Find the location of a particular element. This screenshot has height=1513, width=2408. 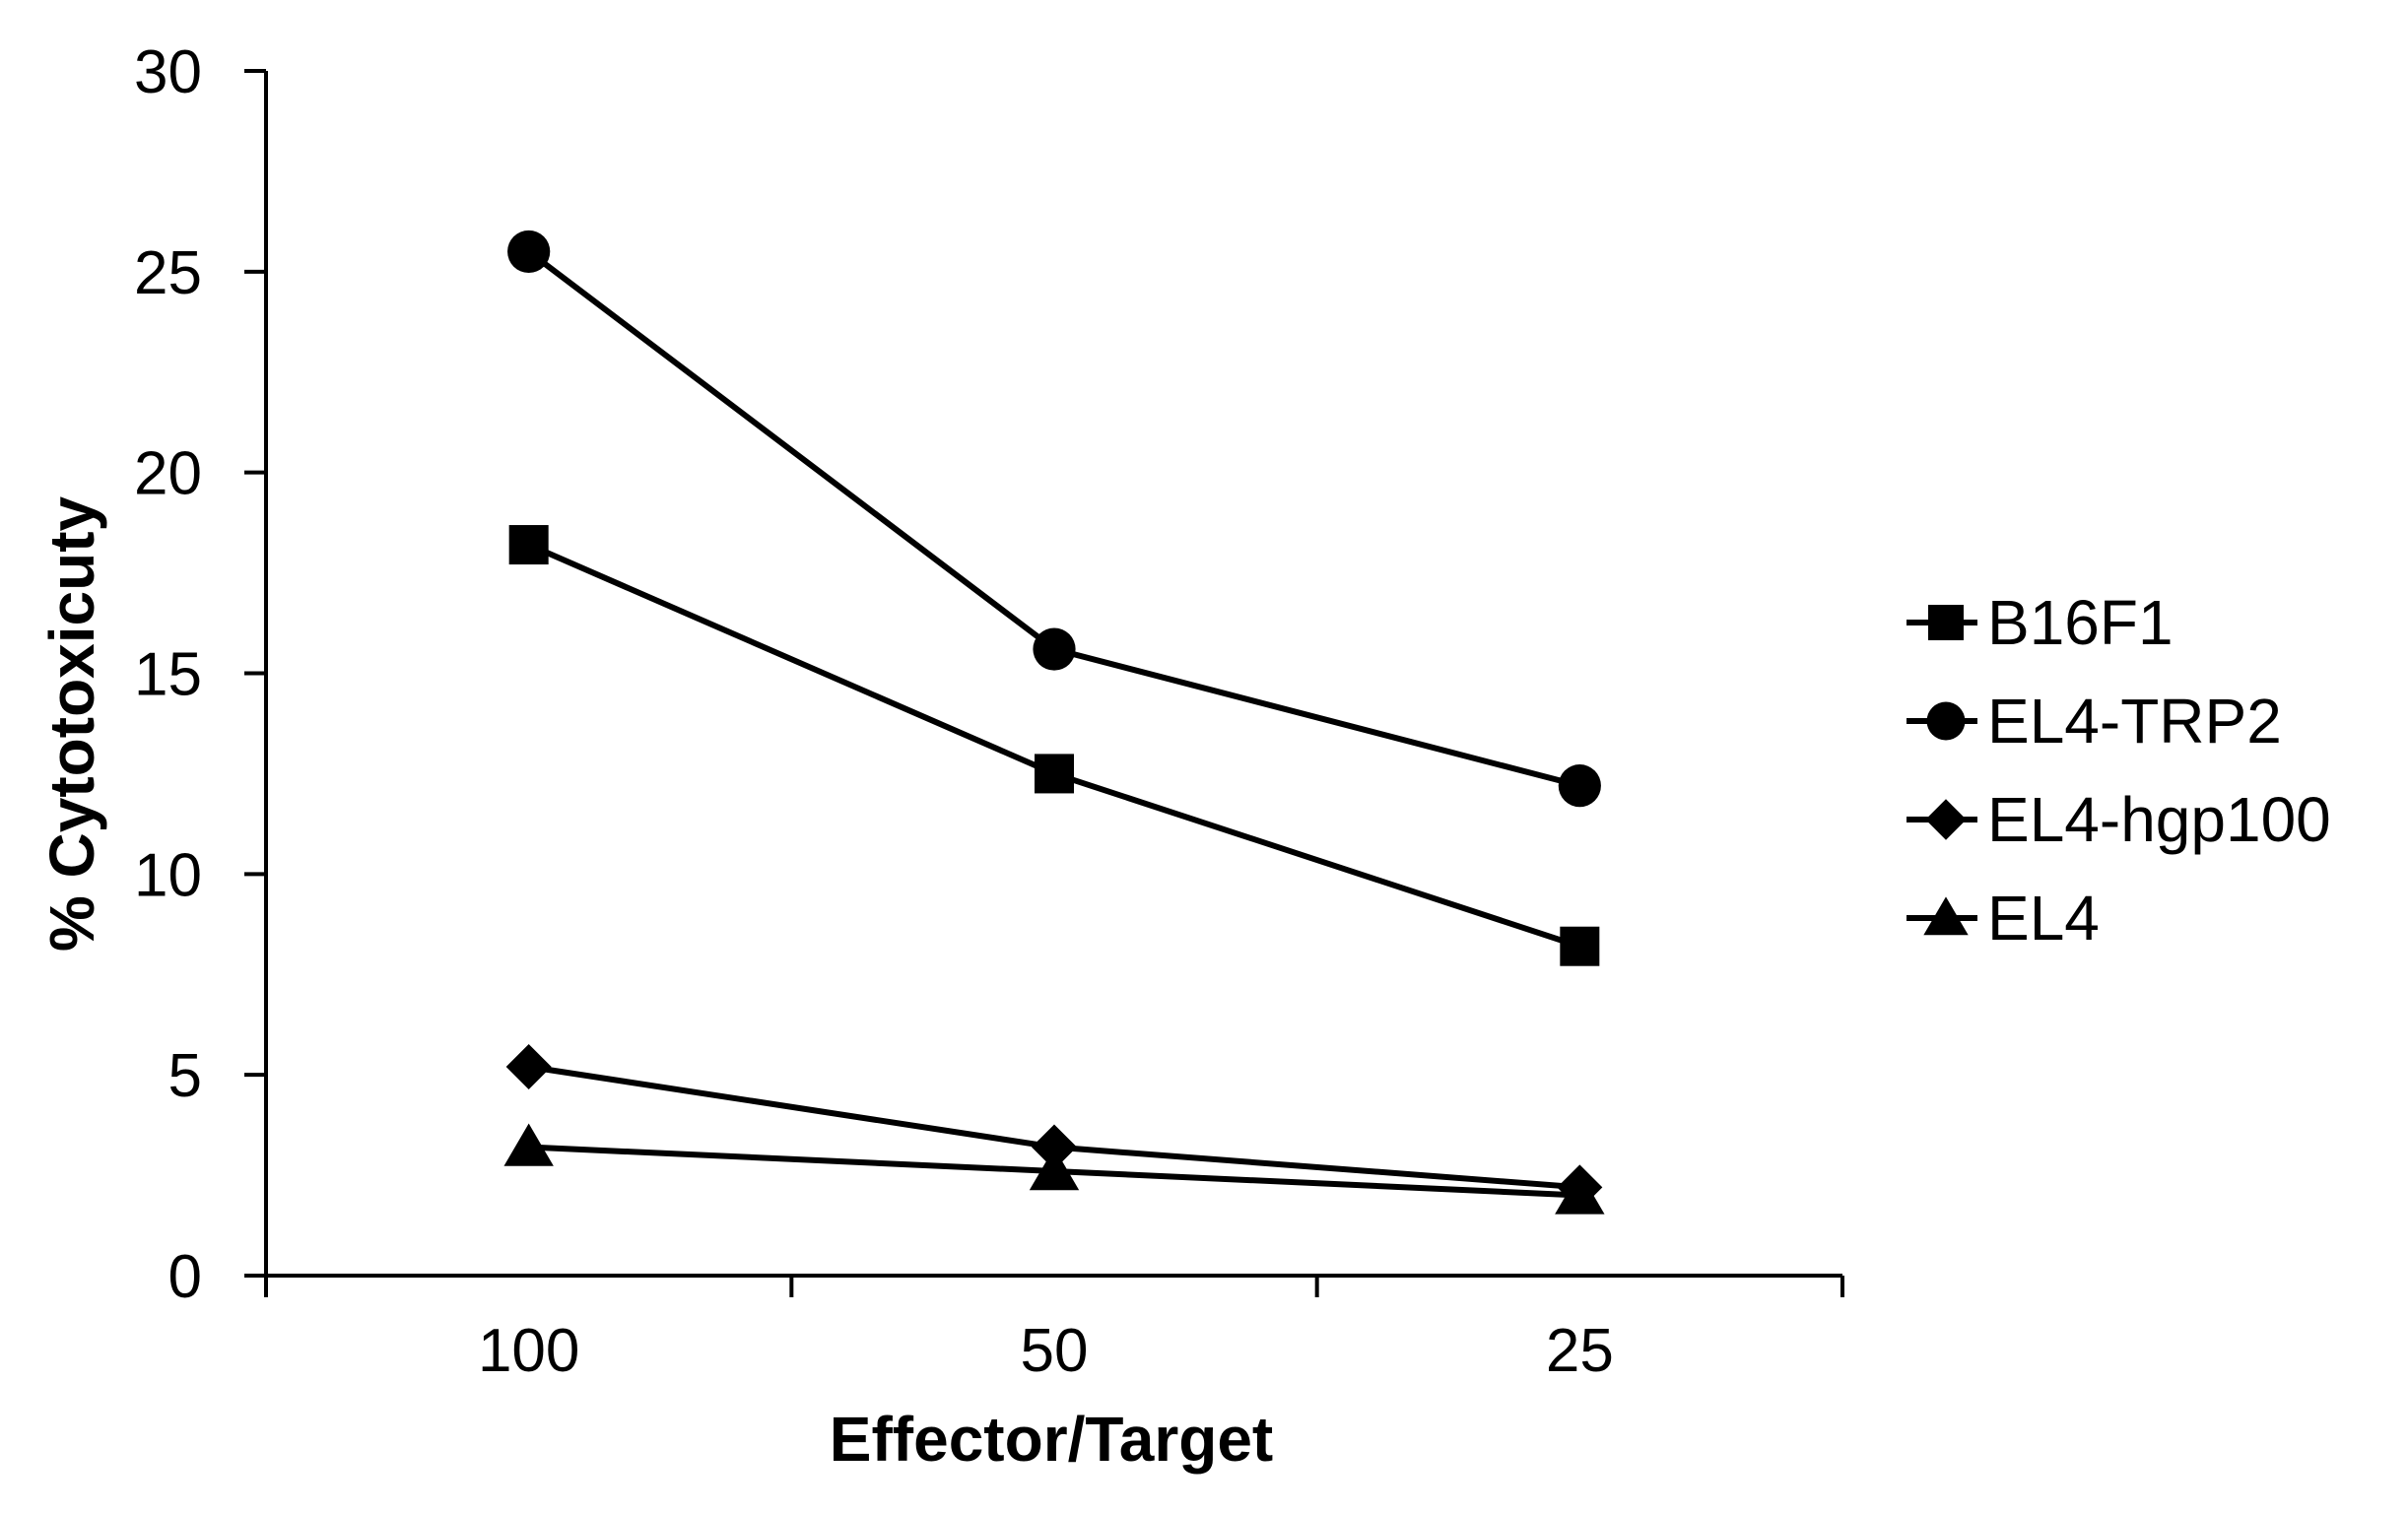

legend-item-el4: EL4 is located at coordinates (2003, 918).